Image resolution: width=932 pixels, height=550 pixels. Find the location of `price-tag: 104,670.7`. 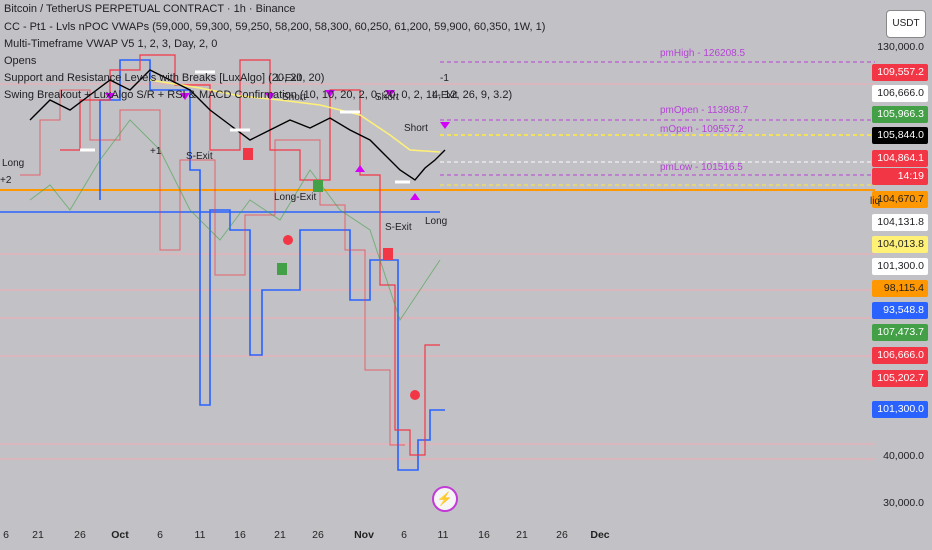

price-tag: 104,670.7 is located at coordinates (900, 199).